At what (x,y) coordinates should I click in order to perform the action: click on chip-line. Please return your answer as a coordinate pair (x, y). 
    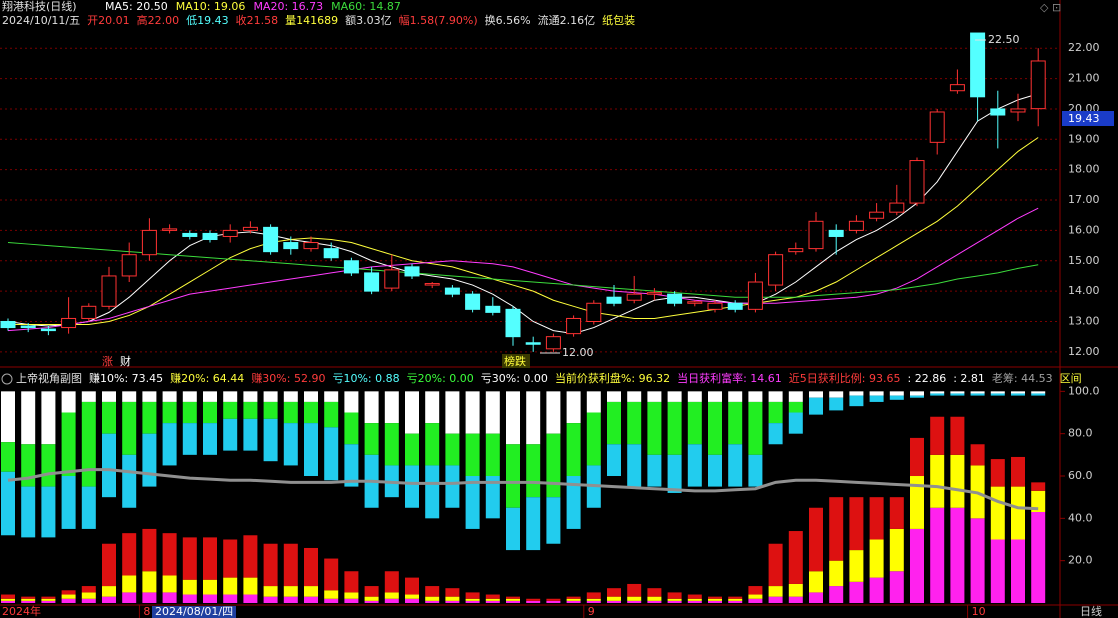
    Looking at the image, I should click on (523, 489).